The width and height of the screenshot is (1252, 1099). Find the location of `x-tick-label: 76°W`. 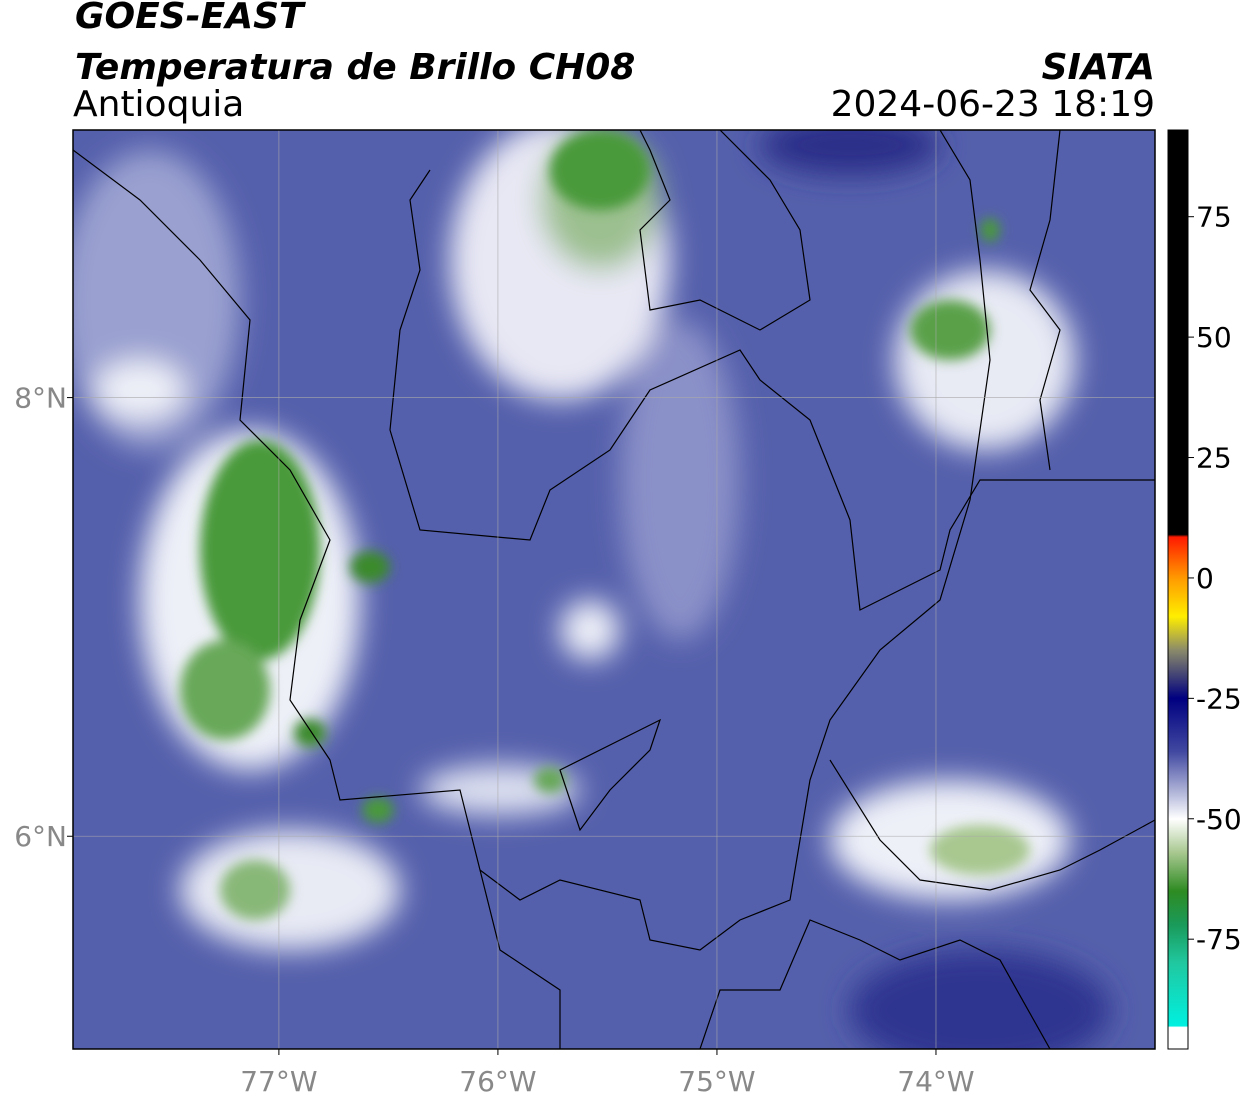

x-tick-label: 76°W is located at coordinates (497, 1081).